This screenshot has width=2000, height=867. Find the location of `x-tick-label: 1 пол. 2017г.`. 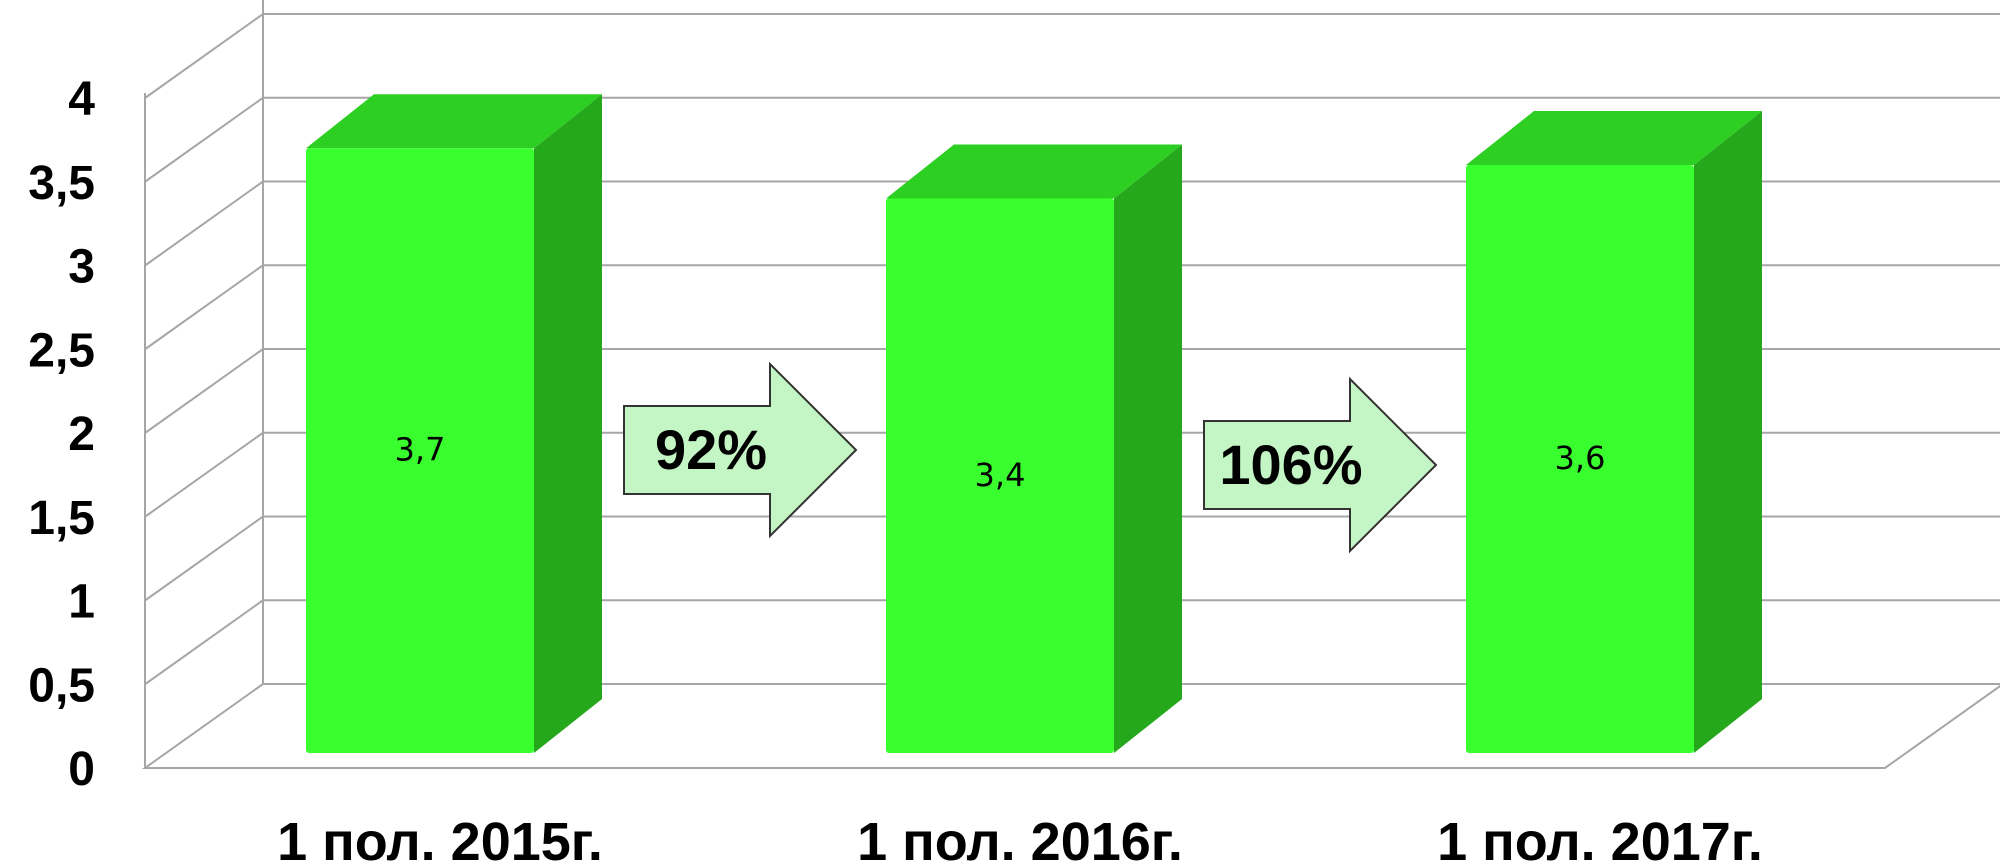

x-tick-label: 1 пол. 2017г. is located at coordinates (1600, 839).